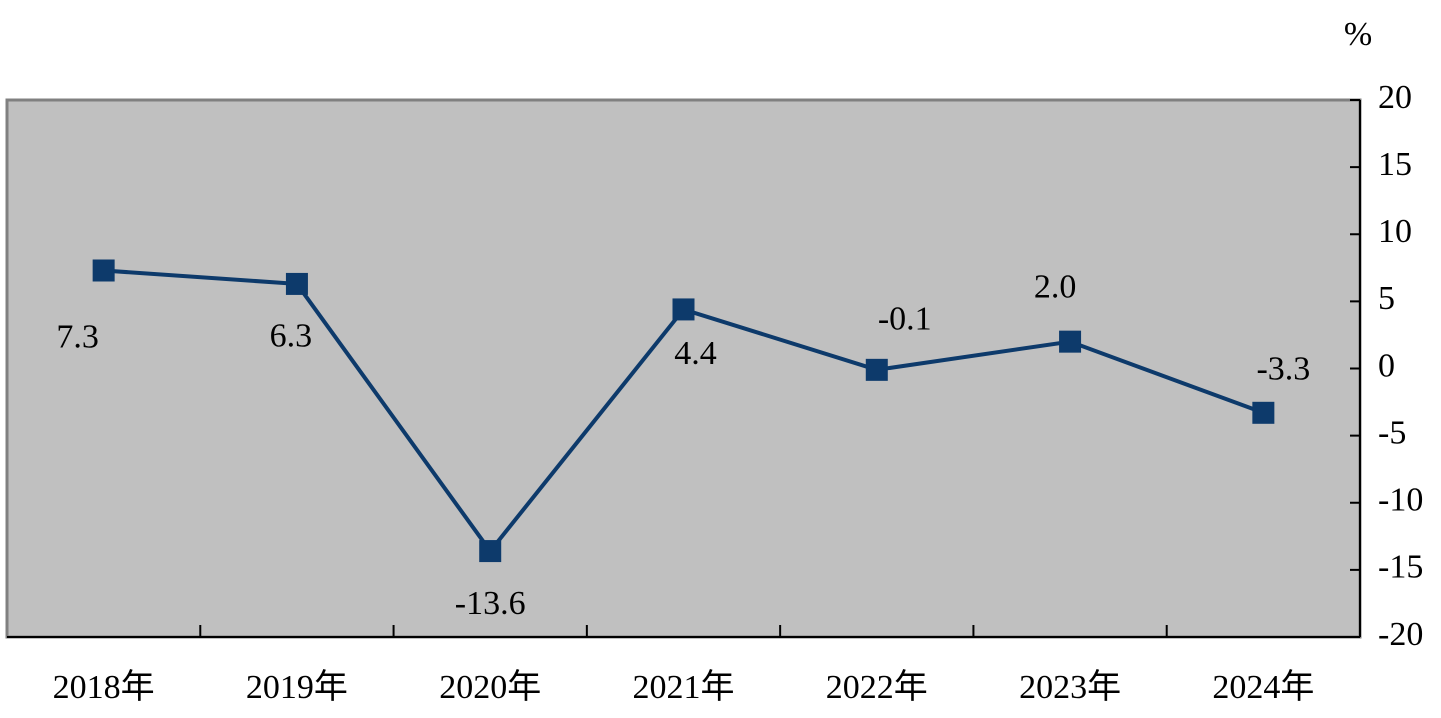 This screenshot has width=1441, height=718. I want to click on x-tick-label: 2019年, so click(297, 687).